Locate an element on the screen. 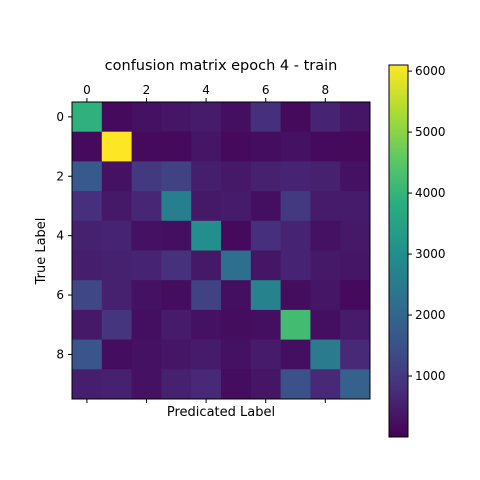 Image resolution: width=480 pixels, height=480 pixels. colorbar-ticks: 1000 2000 3000 4000 5000 6000 is located at coordinates (427, 223).